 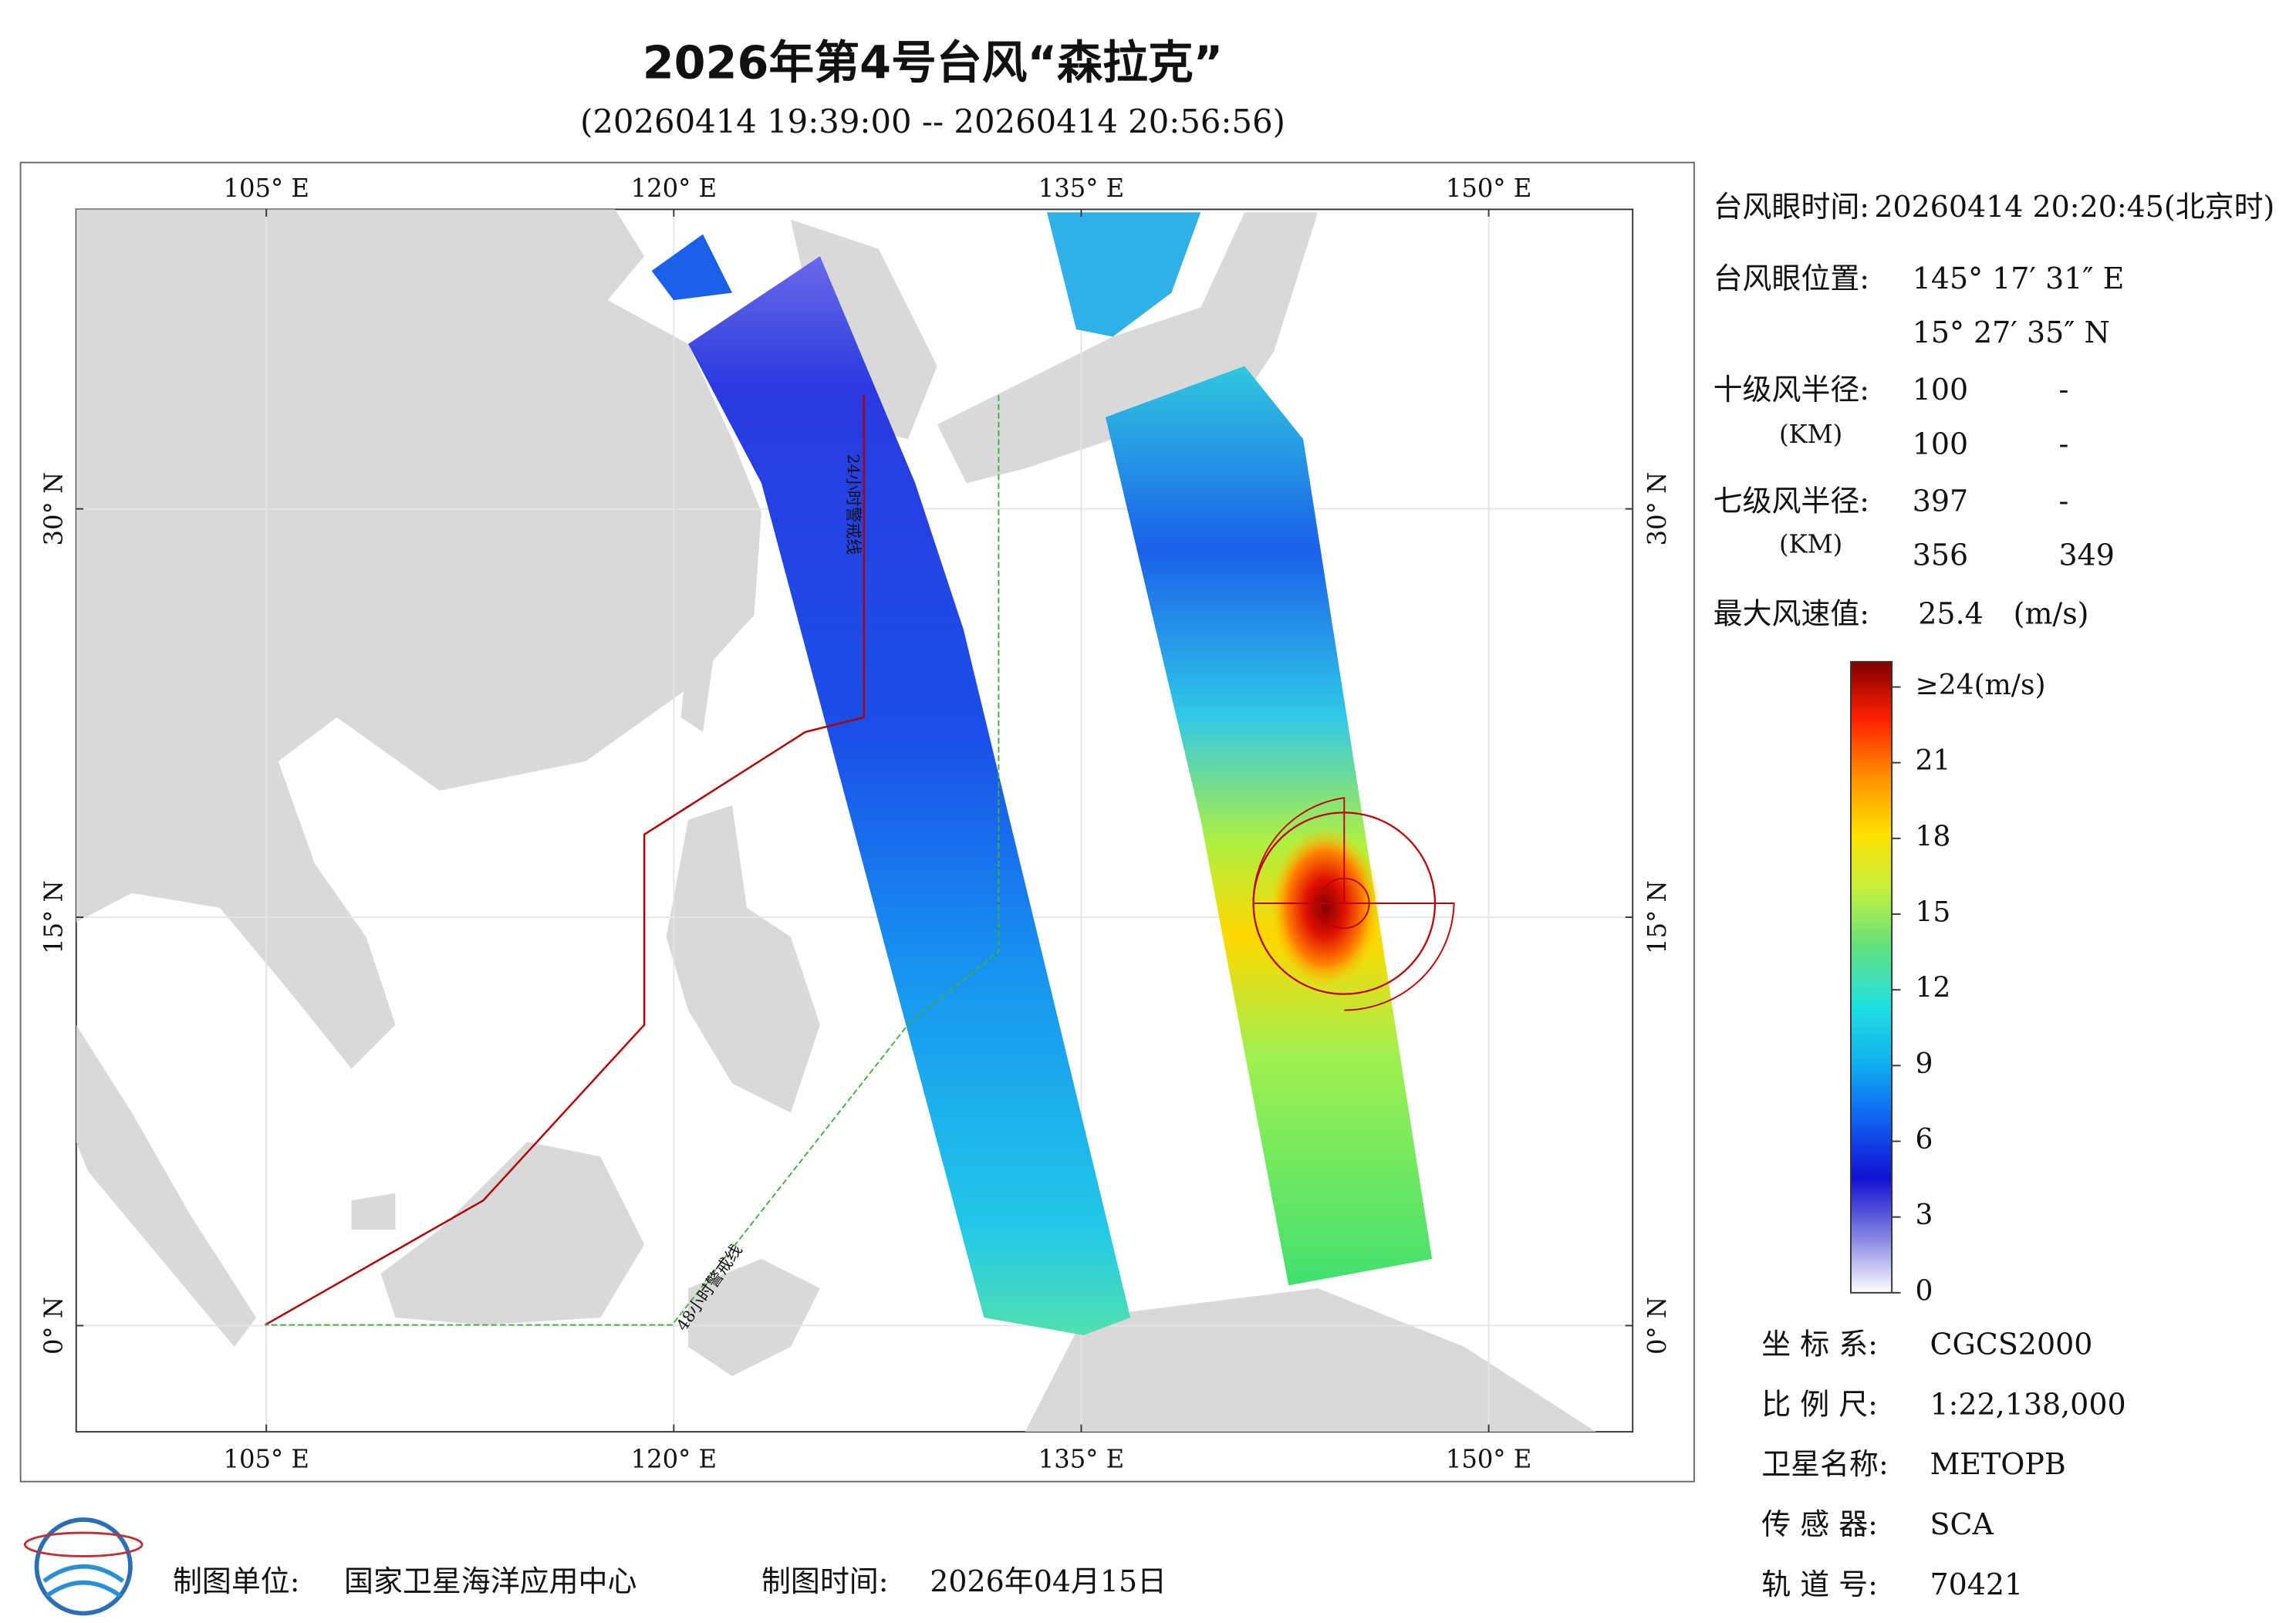 What do you see at coordinates (1932, 836) in the screenshot?
I see `colorbar-label: 18` at bounding box center [1932, 836].